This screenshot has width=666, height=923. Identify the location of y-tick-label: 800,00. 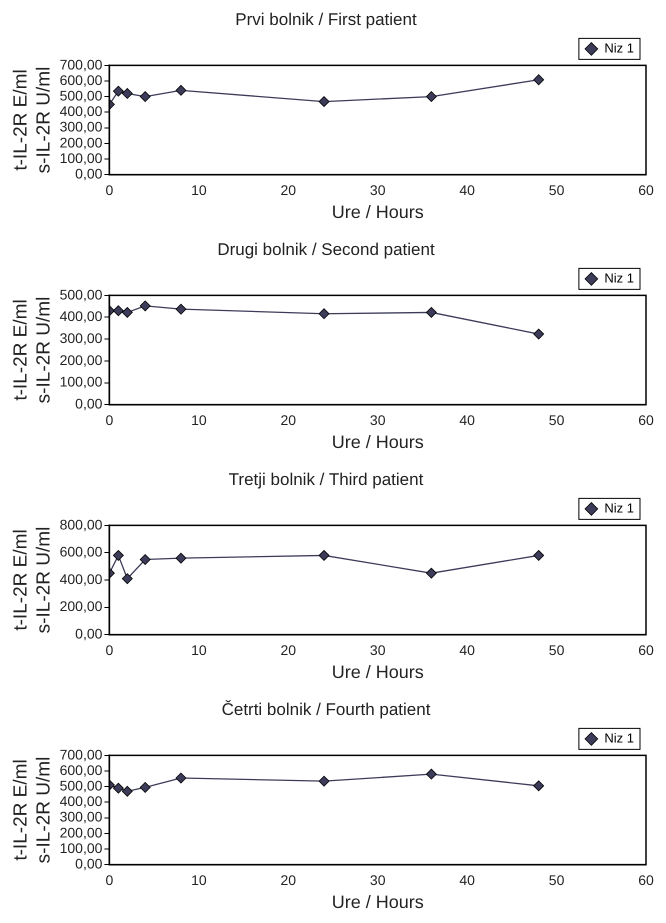
(81, 524).